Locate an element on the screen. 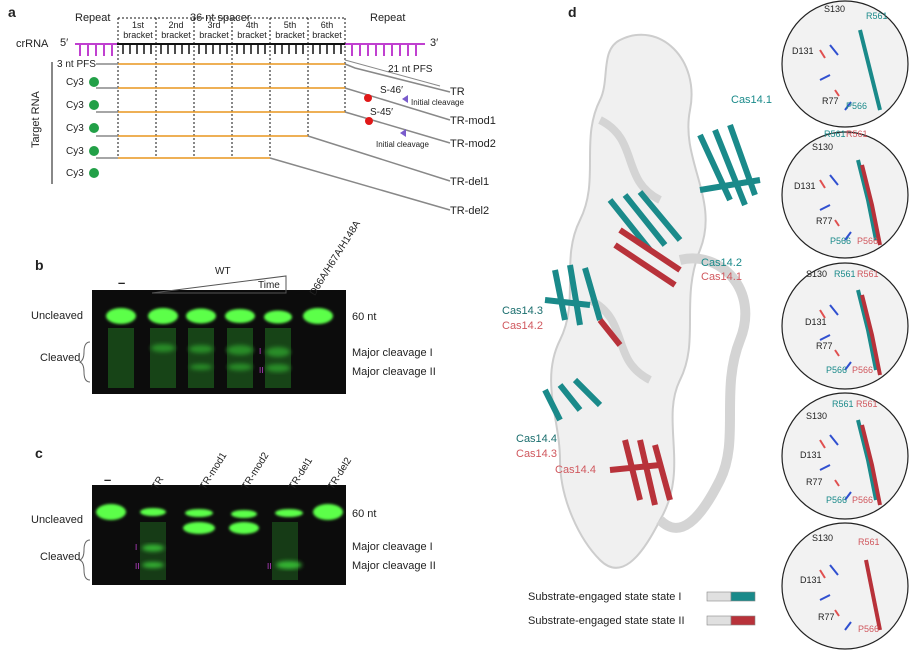  cas14-2-red-label: Cas14.2 is located at coordinates (522, 326).